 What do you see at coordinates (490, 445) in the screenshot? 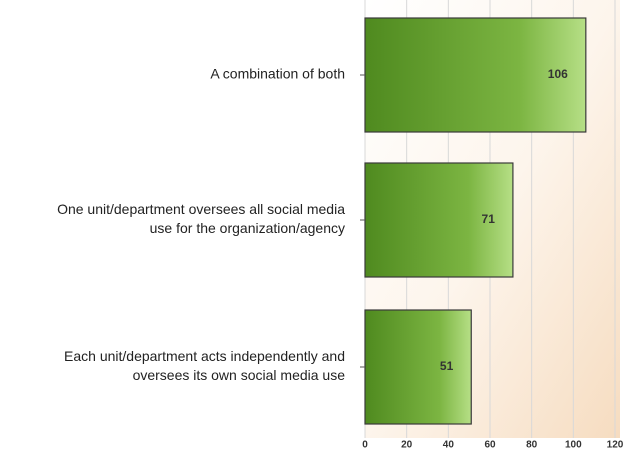
I see `x-tick-label: 60` at bounding box center [490, 445].